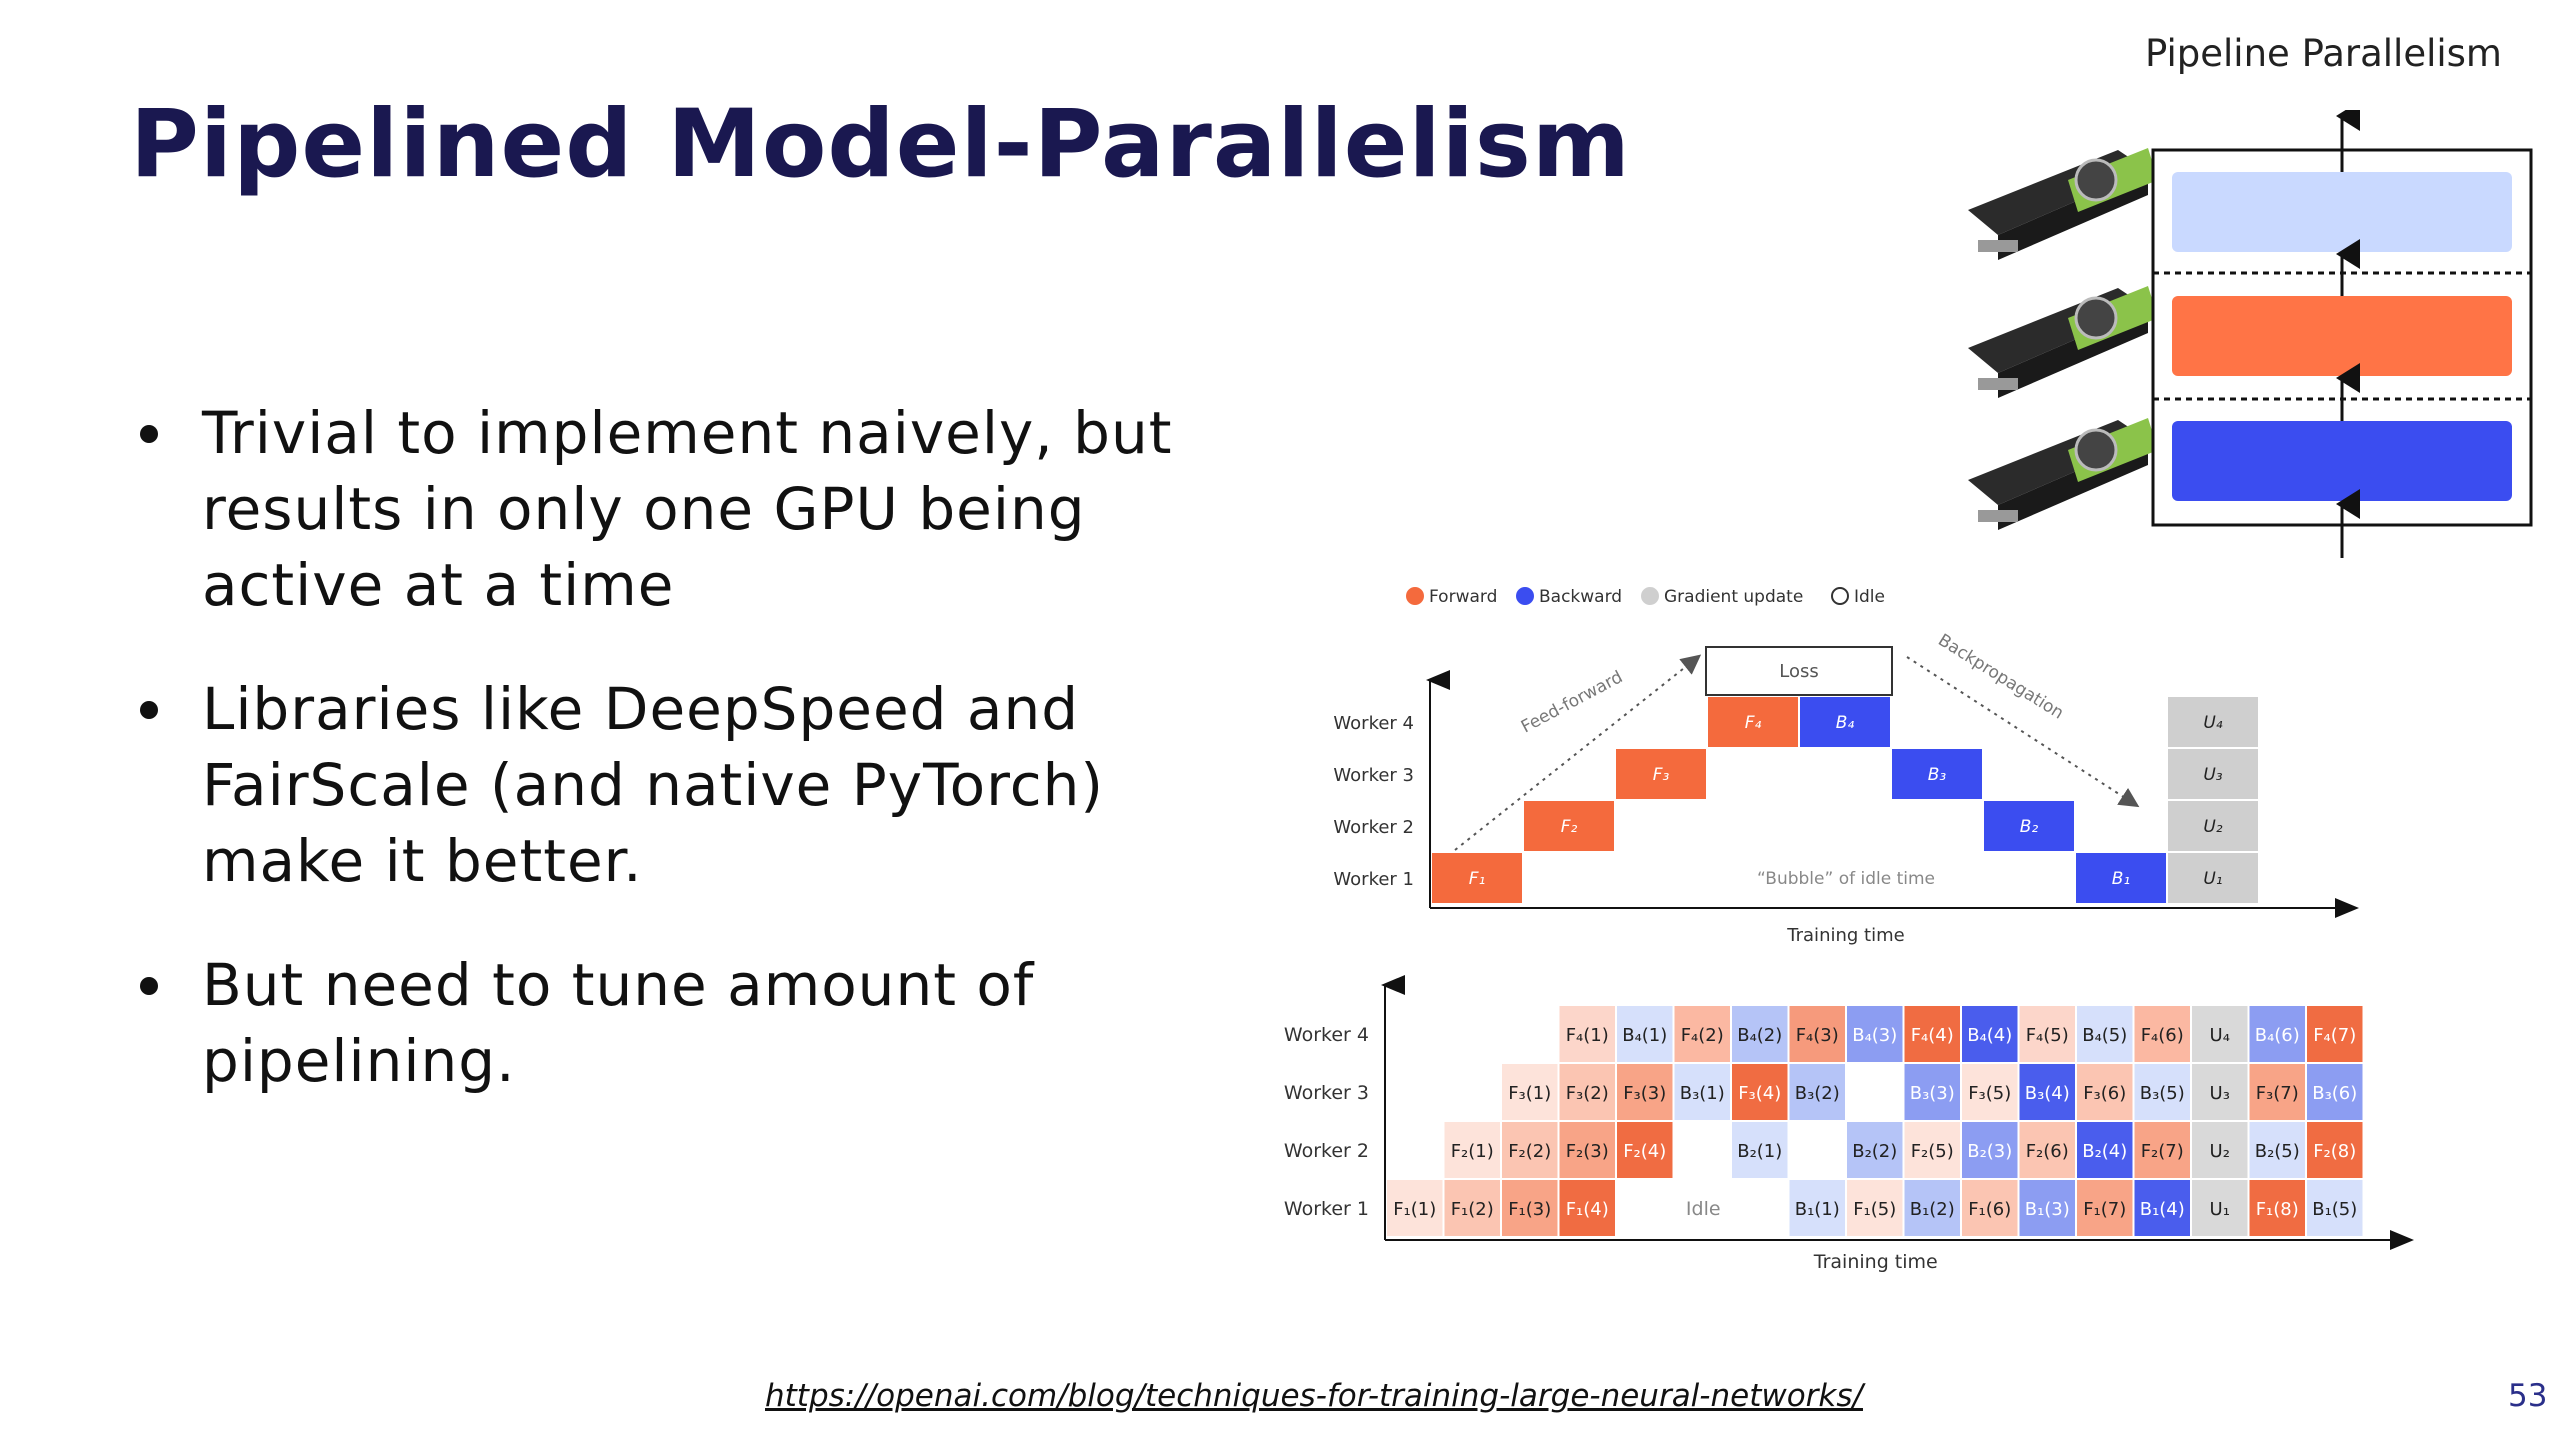  I want to click on legend-label: Gradient update, so click(1733, 597).